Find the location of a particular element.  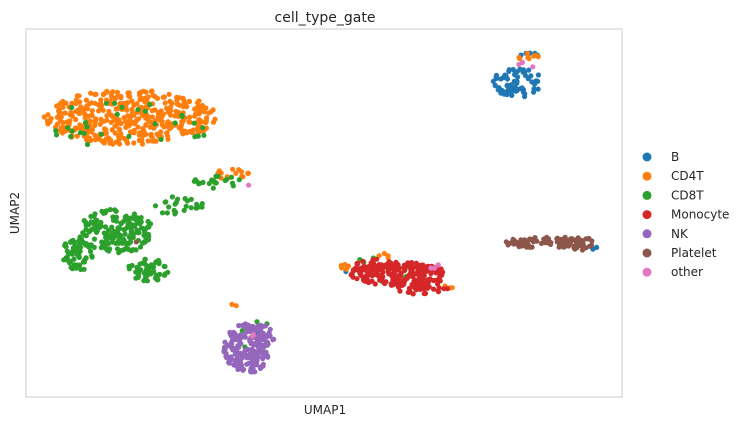

legend-item-monocyte: Monocyte is located at coordinates (685, 215).